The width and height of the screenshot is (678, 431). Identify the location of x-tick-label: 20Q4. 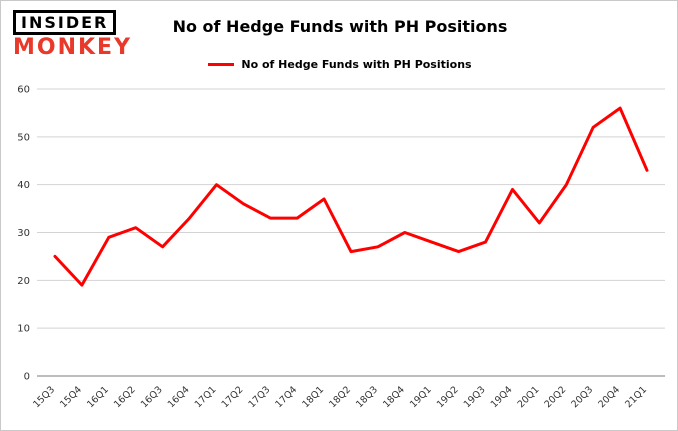
(609, 397).